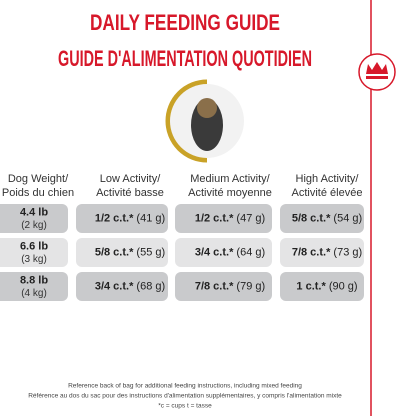 The height and width of the screenshot is (416, 416). I want to click on column-header: Dog Weight/, so click(38, 179).